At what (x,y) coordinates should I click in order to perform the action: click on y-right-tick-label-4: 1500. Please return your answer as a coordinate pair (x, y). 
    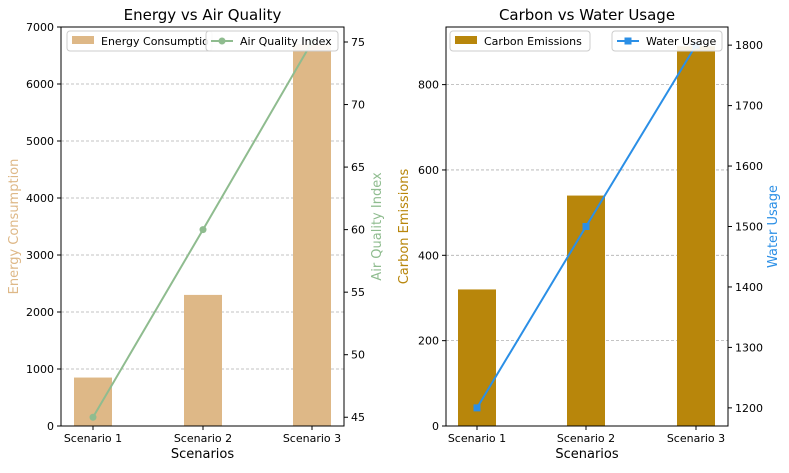
    Looking at the image, I should click on (749, 227).